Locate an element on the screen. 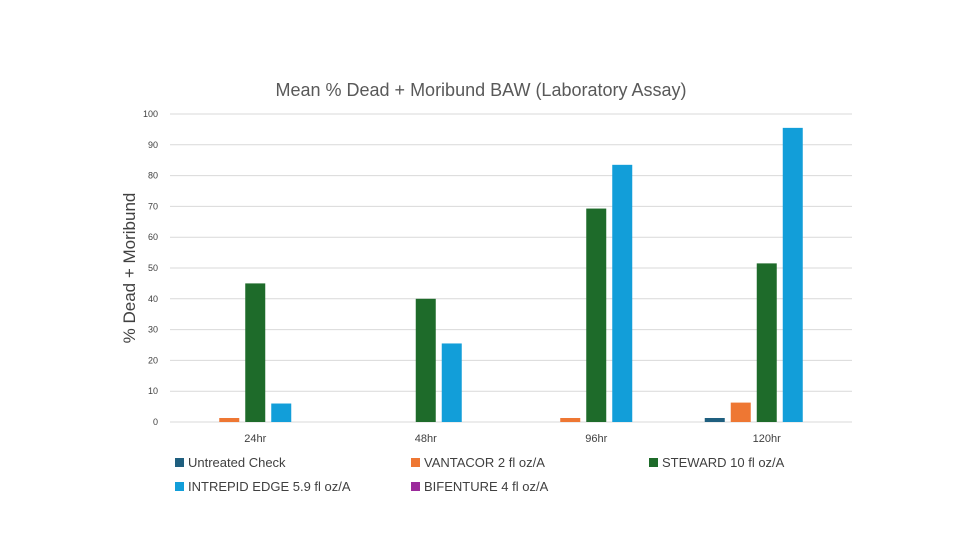  y-tick-label: 0 is located at coordinates (155, 422).